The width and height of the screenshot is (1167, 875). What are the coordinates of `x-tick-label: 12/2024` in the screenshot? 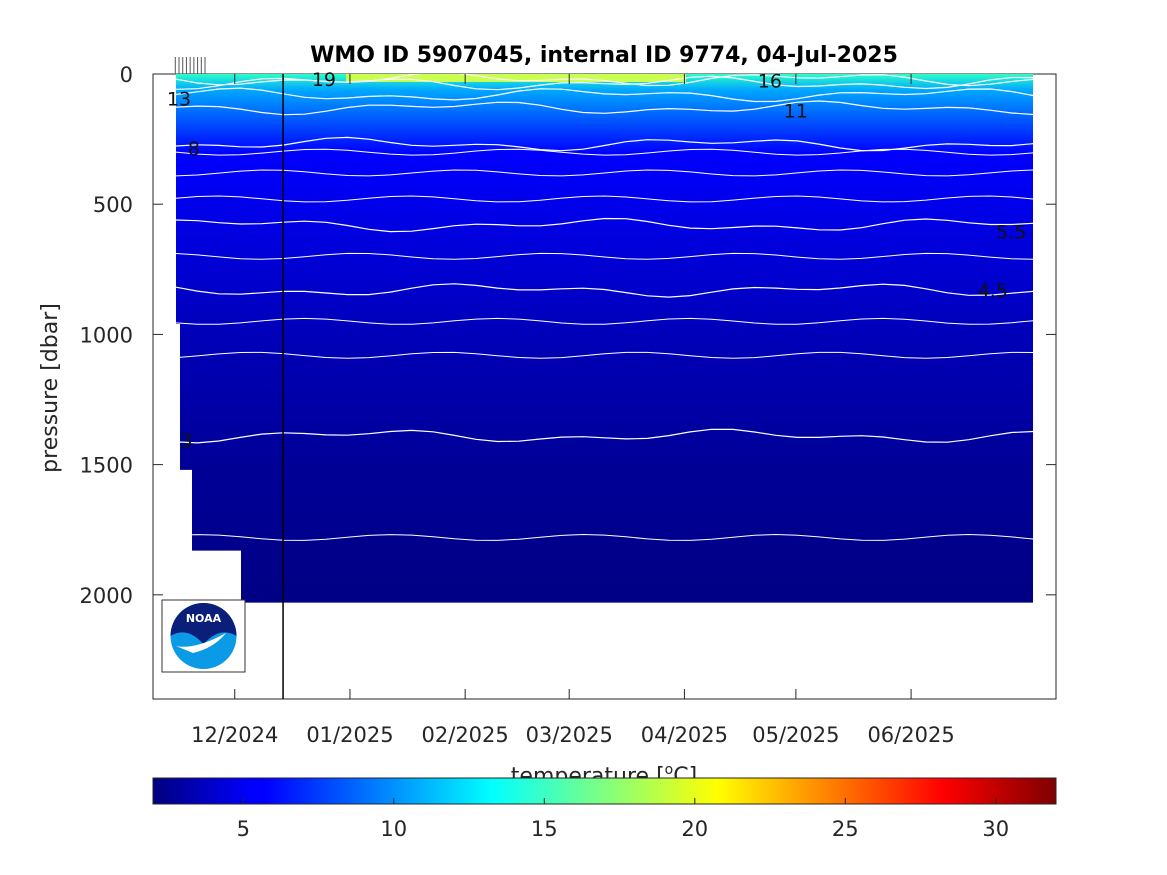 It's located at (234, 735).